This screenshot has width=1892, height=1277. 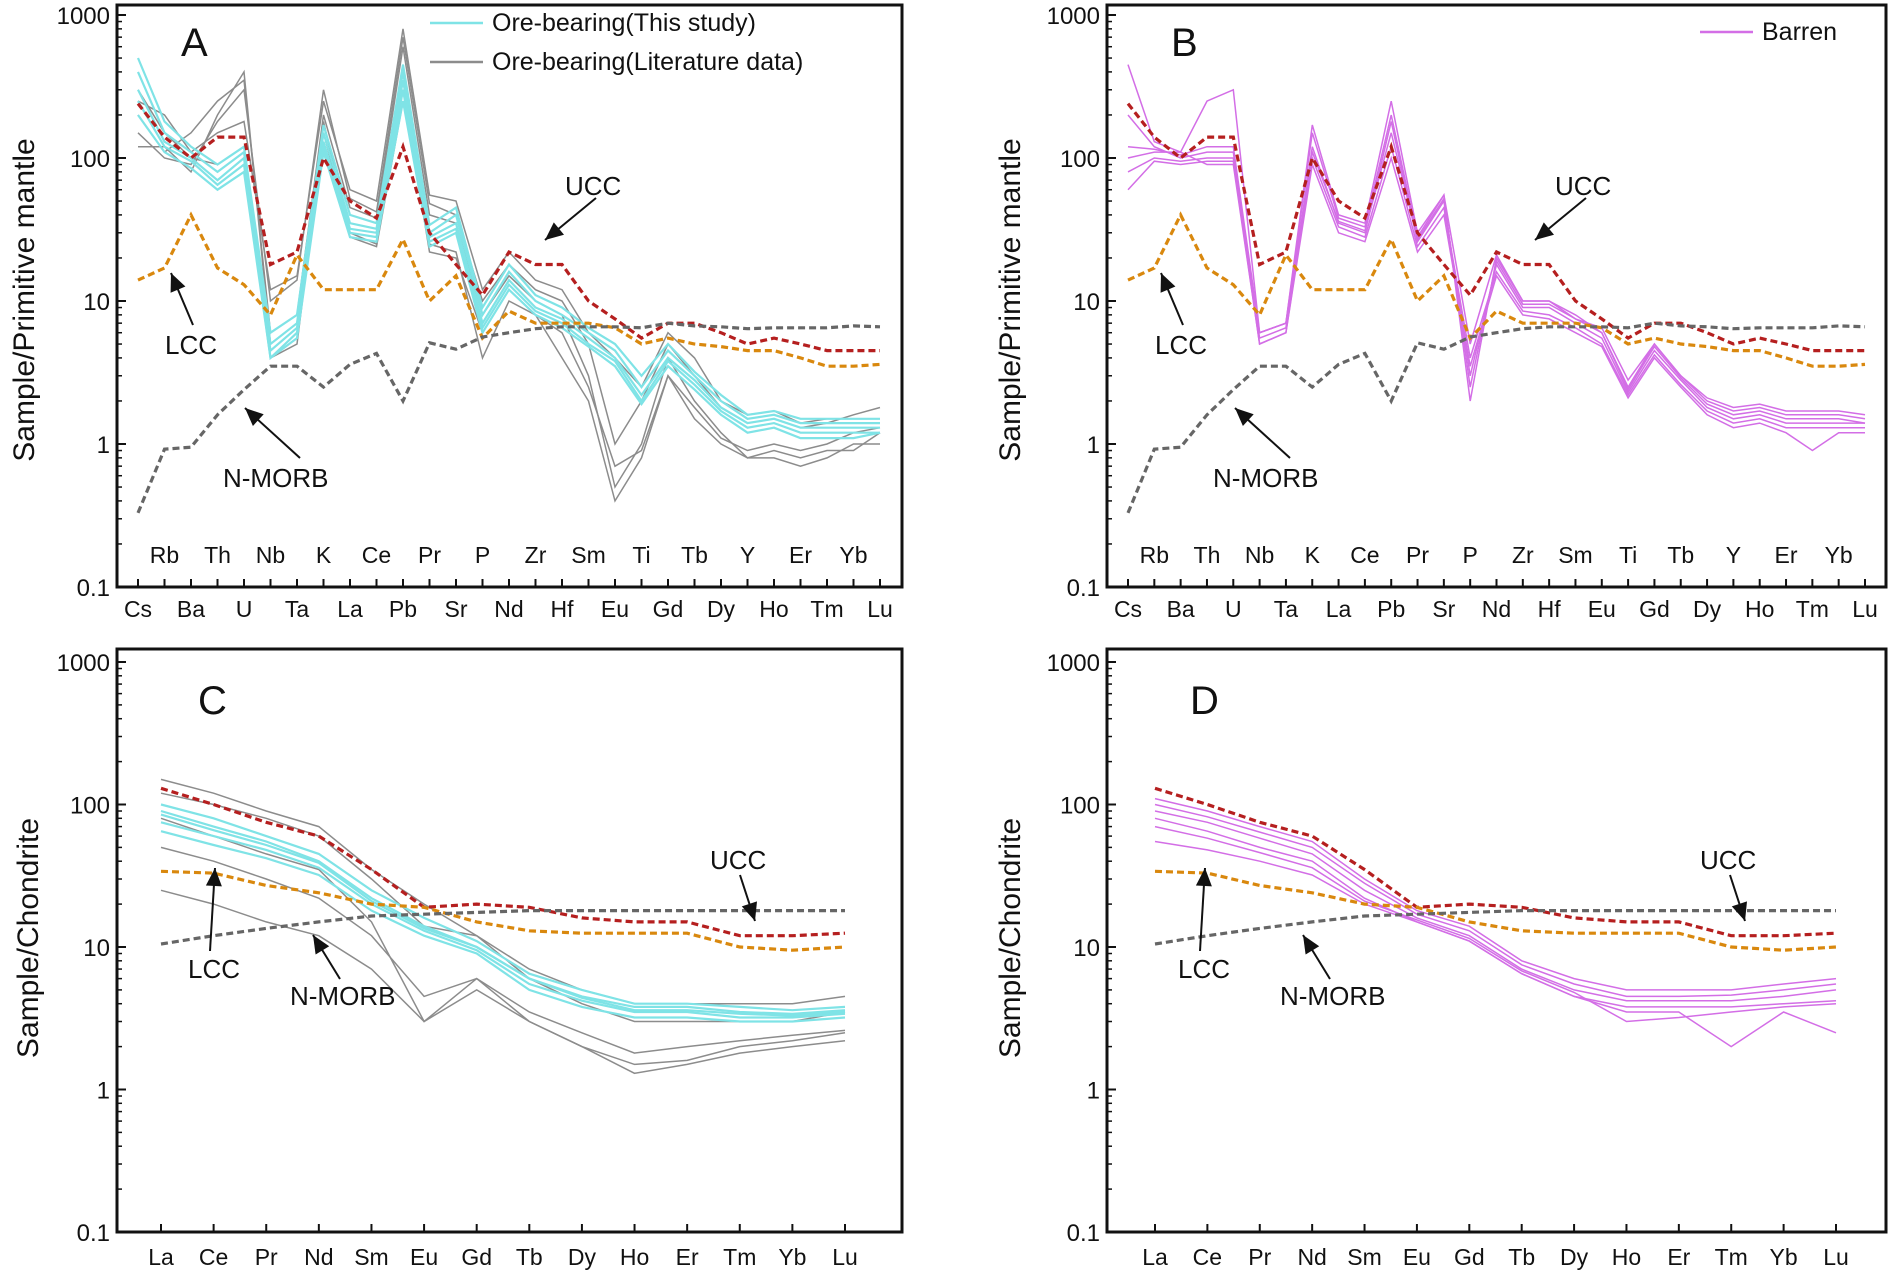 I want to click on legend-label: Ore-bearing(This study), so click(x=624, y=23).